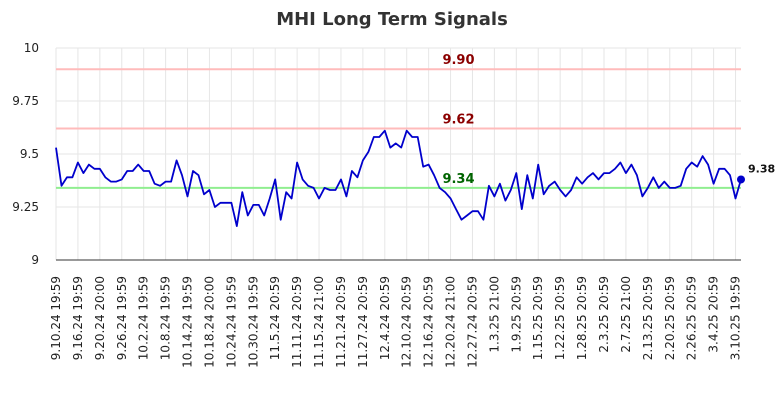 The image size is (784, 404). Describe the element at coordinates (608, 120) in the screenshot. I see `labels-layer: 9.90 9.62 9.34 9.38` at that location.